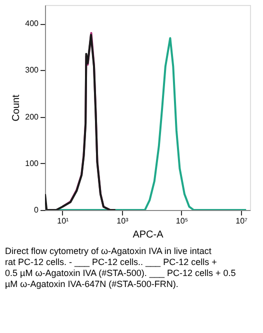  Describe the element at coordinates (32, 70) in the screenshot. I see `y-tick-label: 300` at that location.